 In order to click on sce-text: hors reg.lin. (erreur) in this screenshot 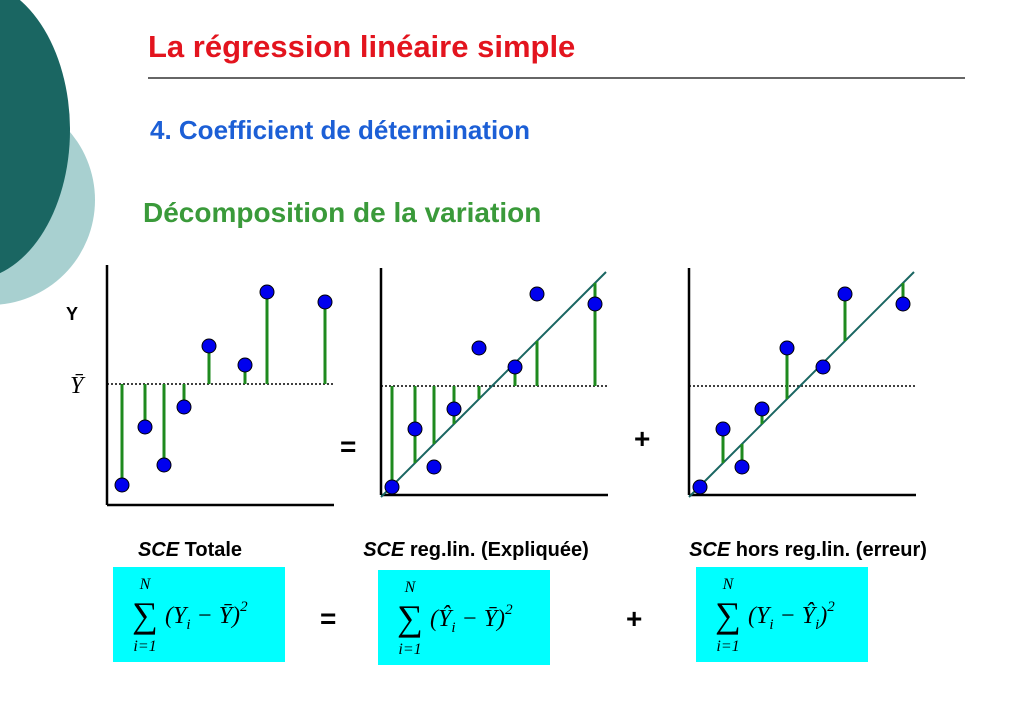, I will do `click(831, 550)`.